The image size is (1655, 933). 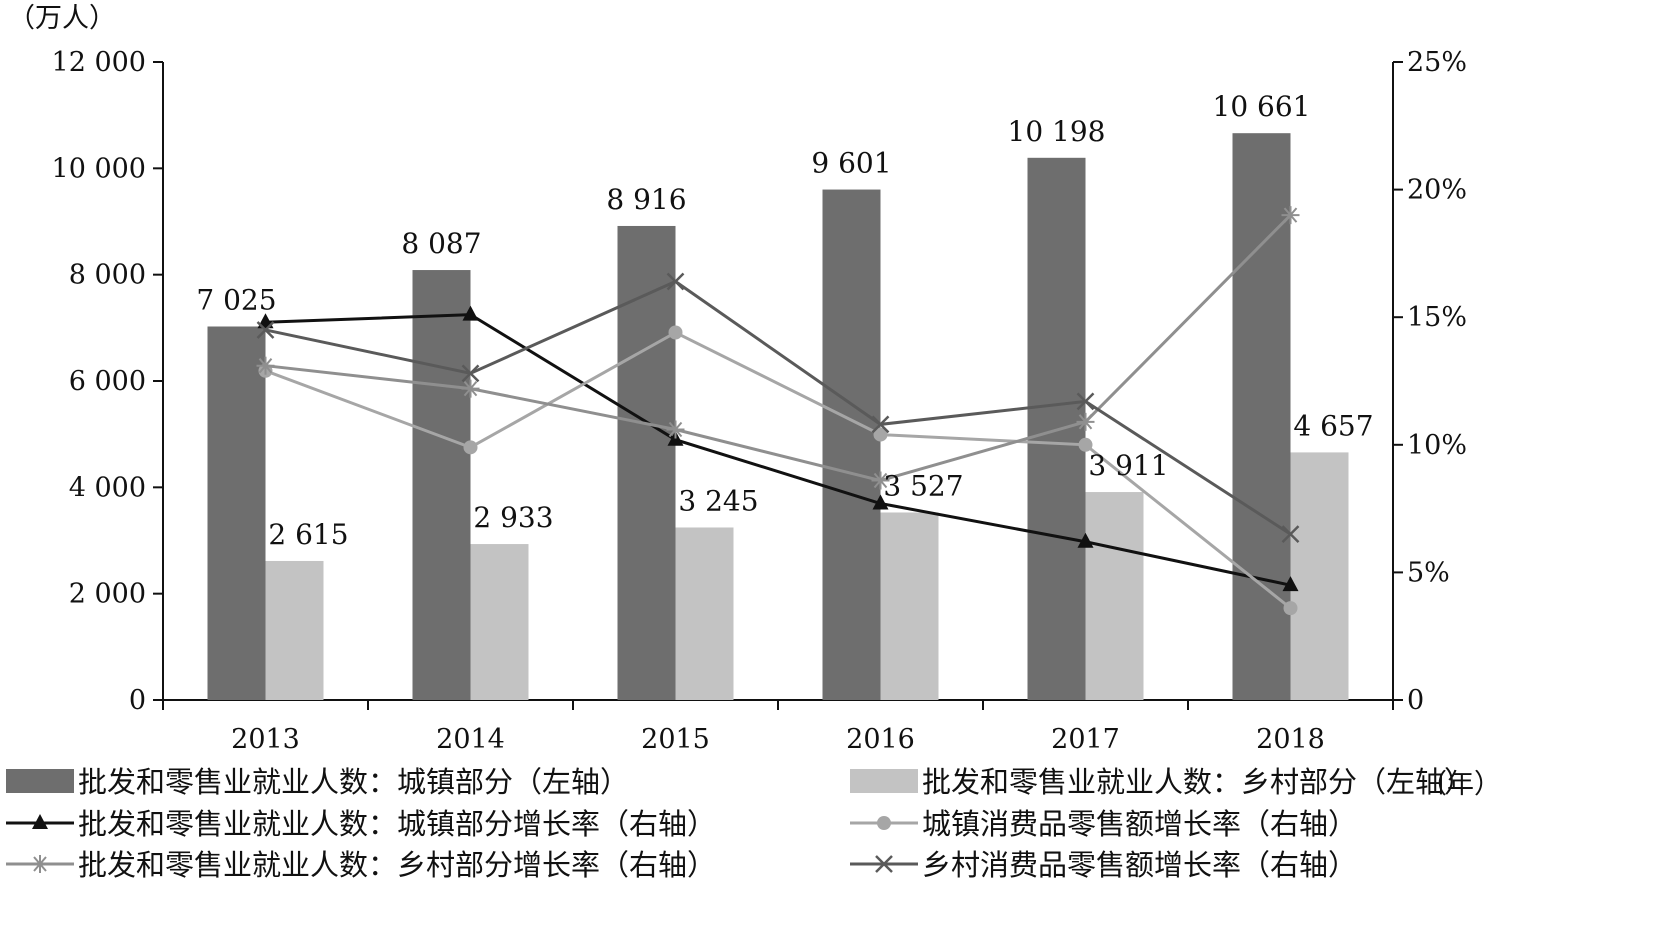 I want to click on bar-data-label: 8 916, so click(x=646, y=199).